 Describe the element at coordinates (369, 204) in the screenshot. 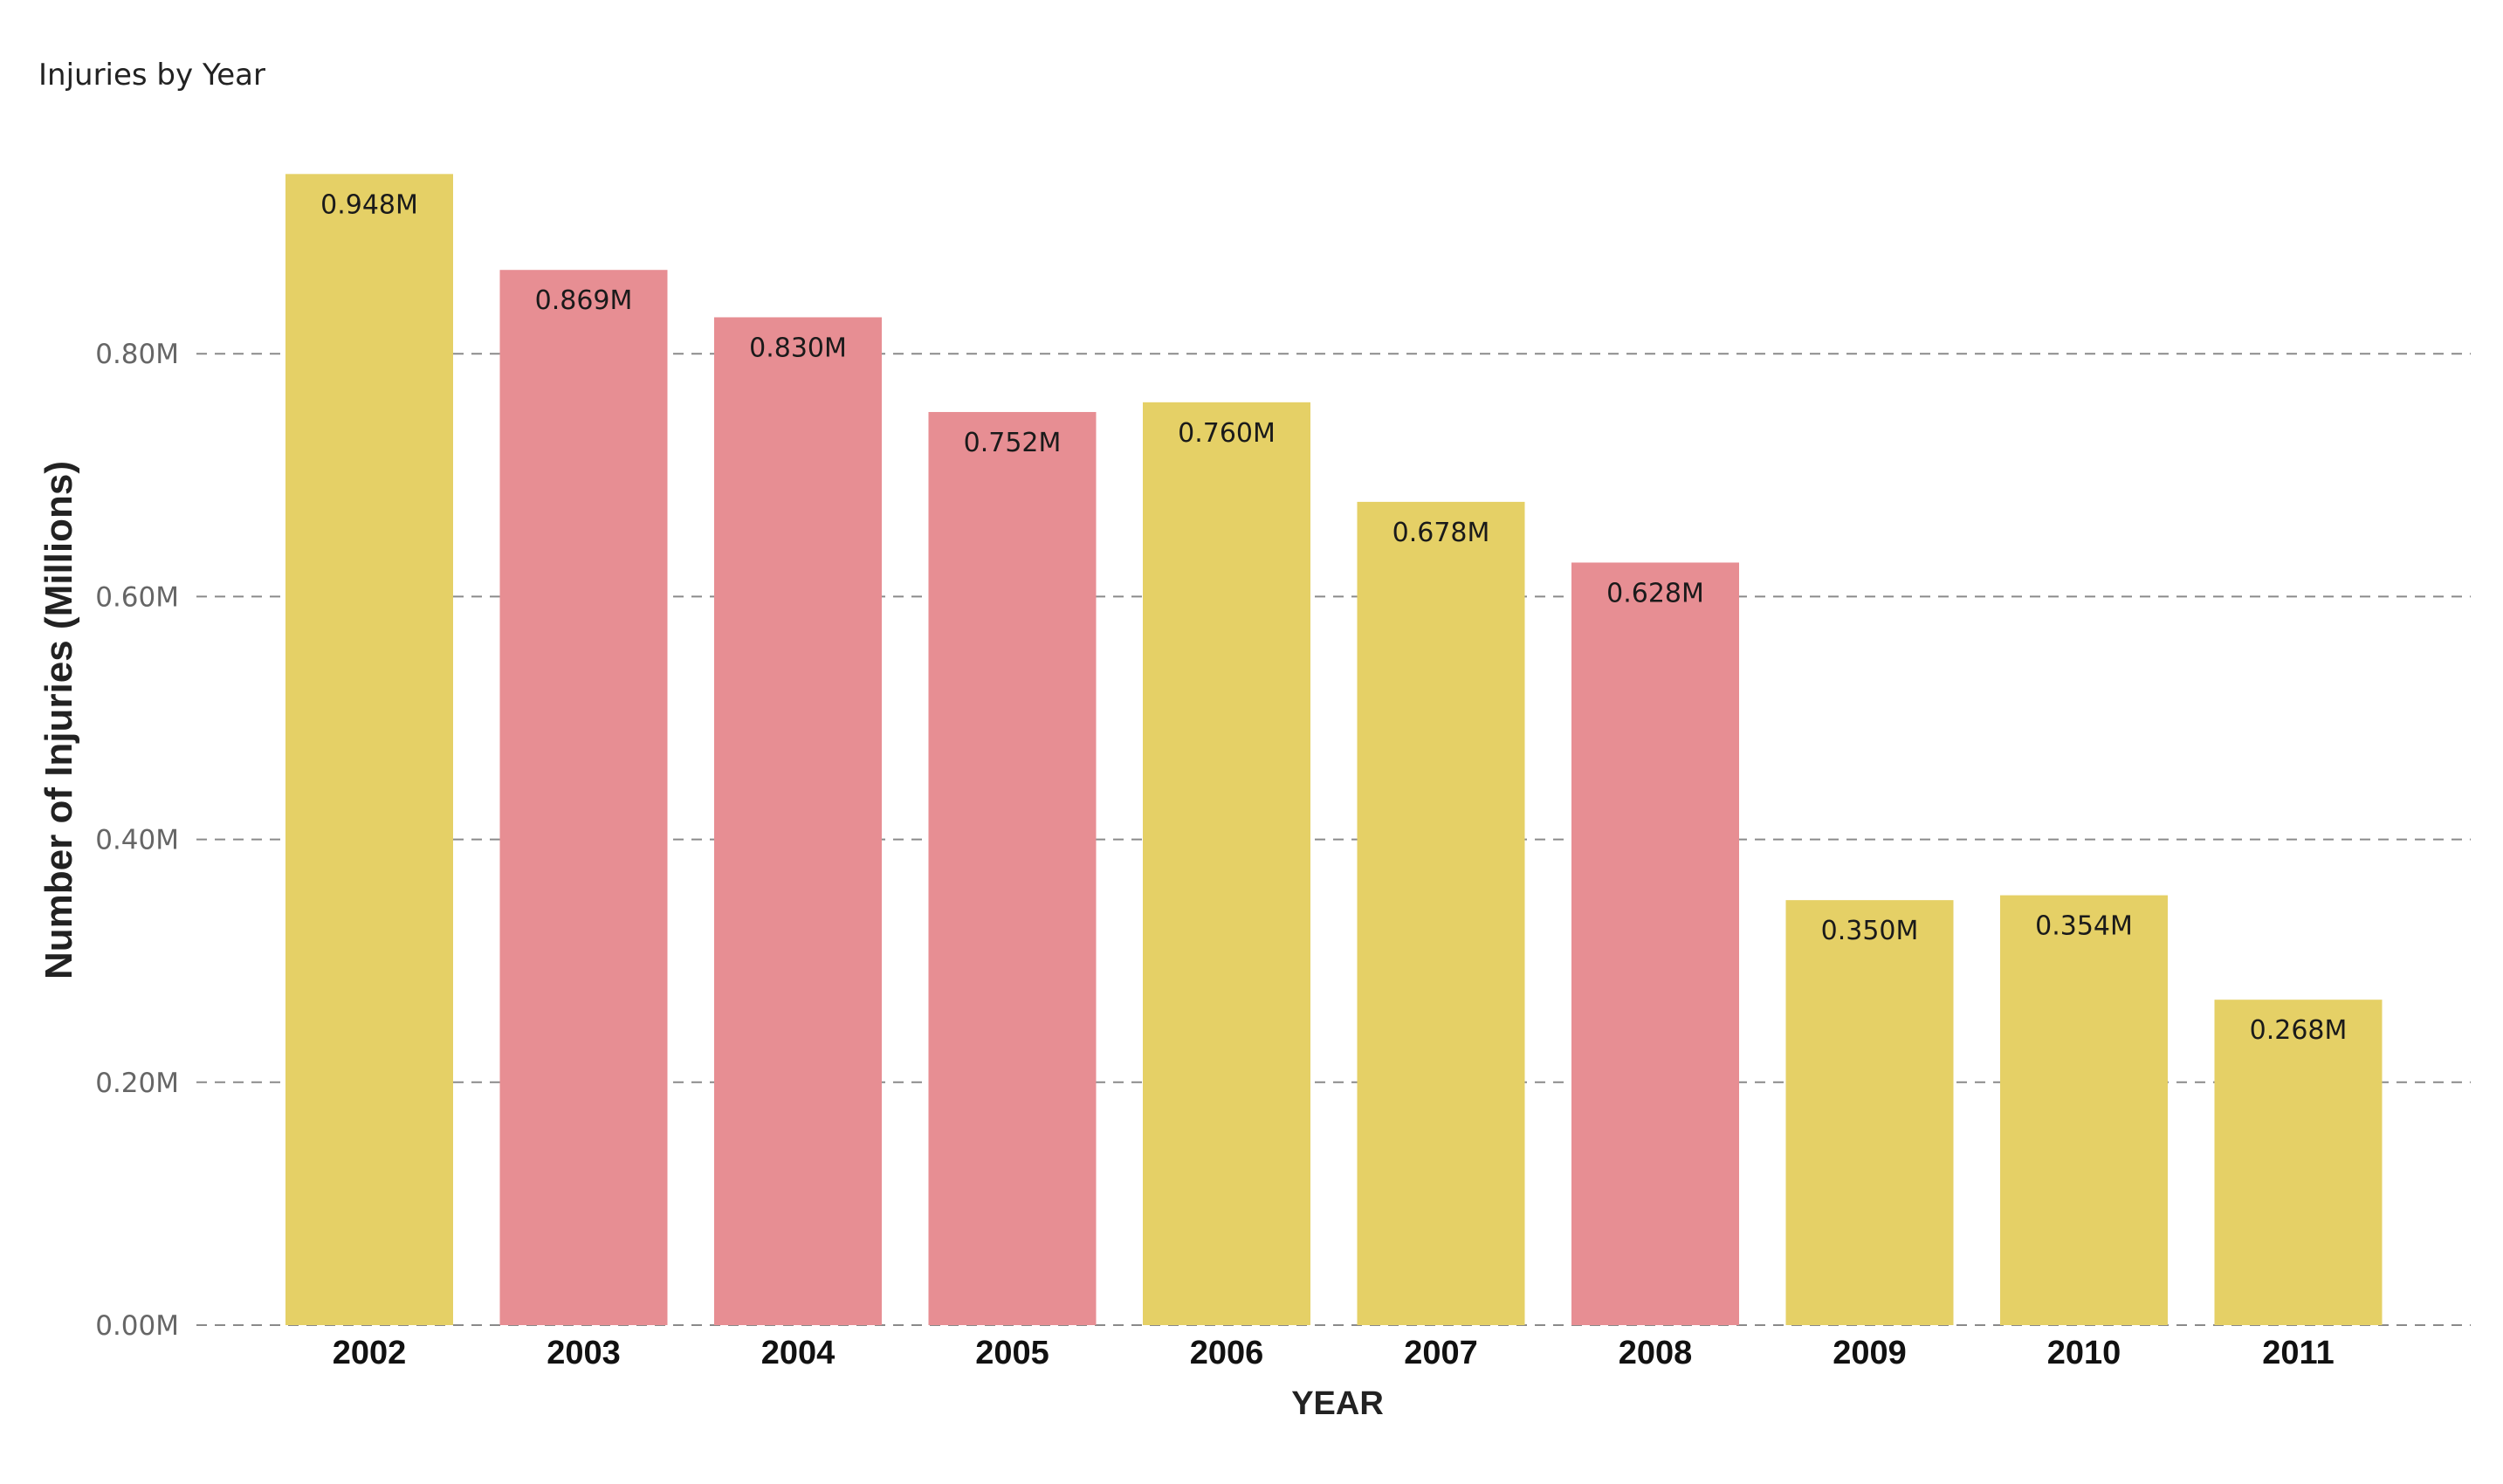

I see `data-label: 0.948M` at that location.